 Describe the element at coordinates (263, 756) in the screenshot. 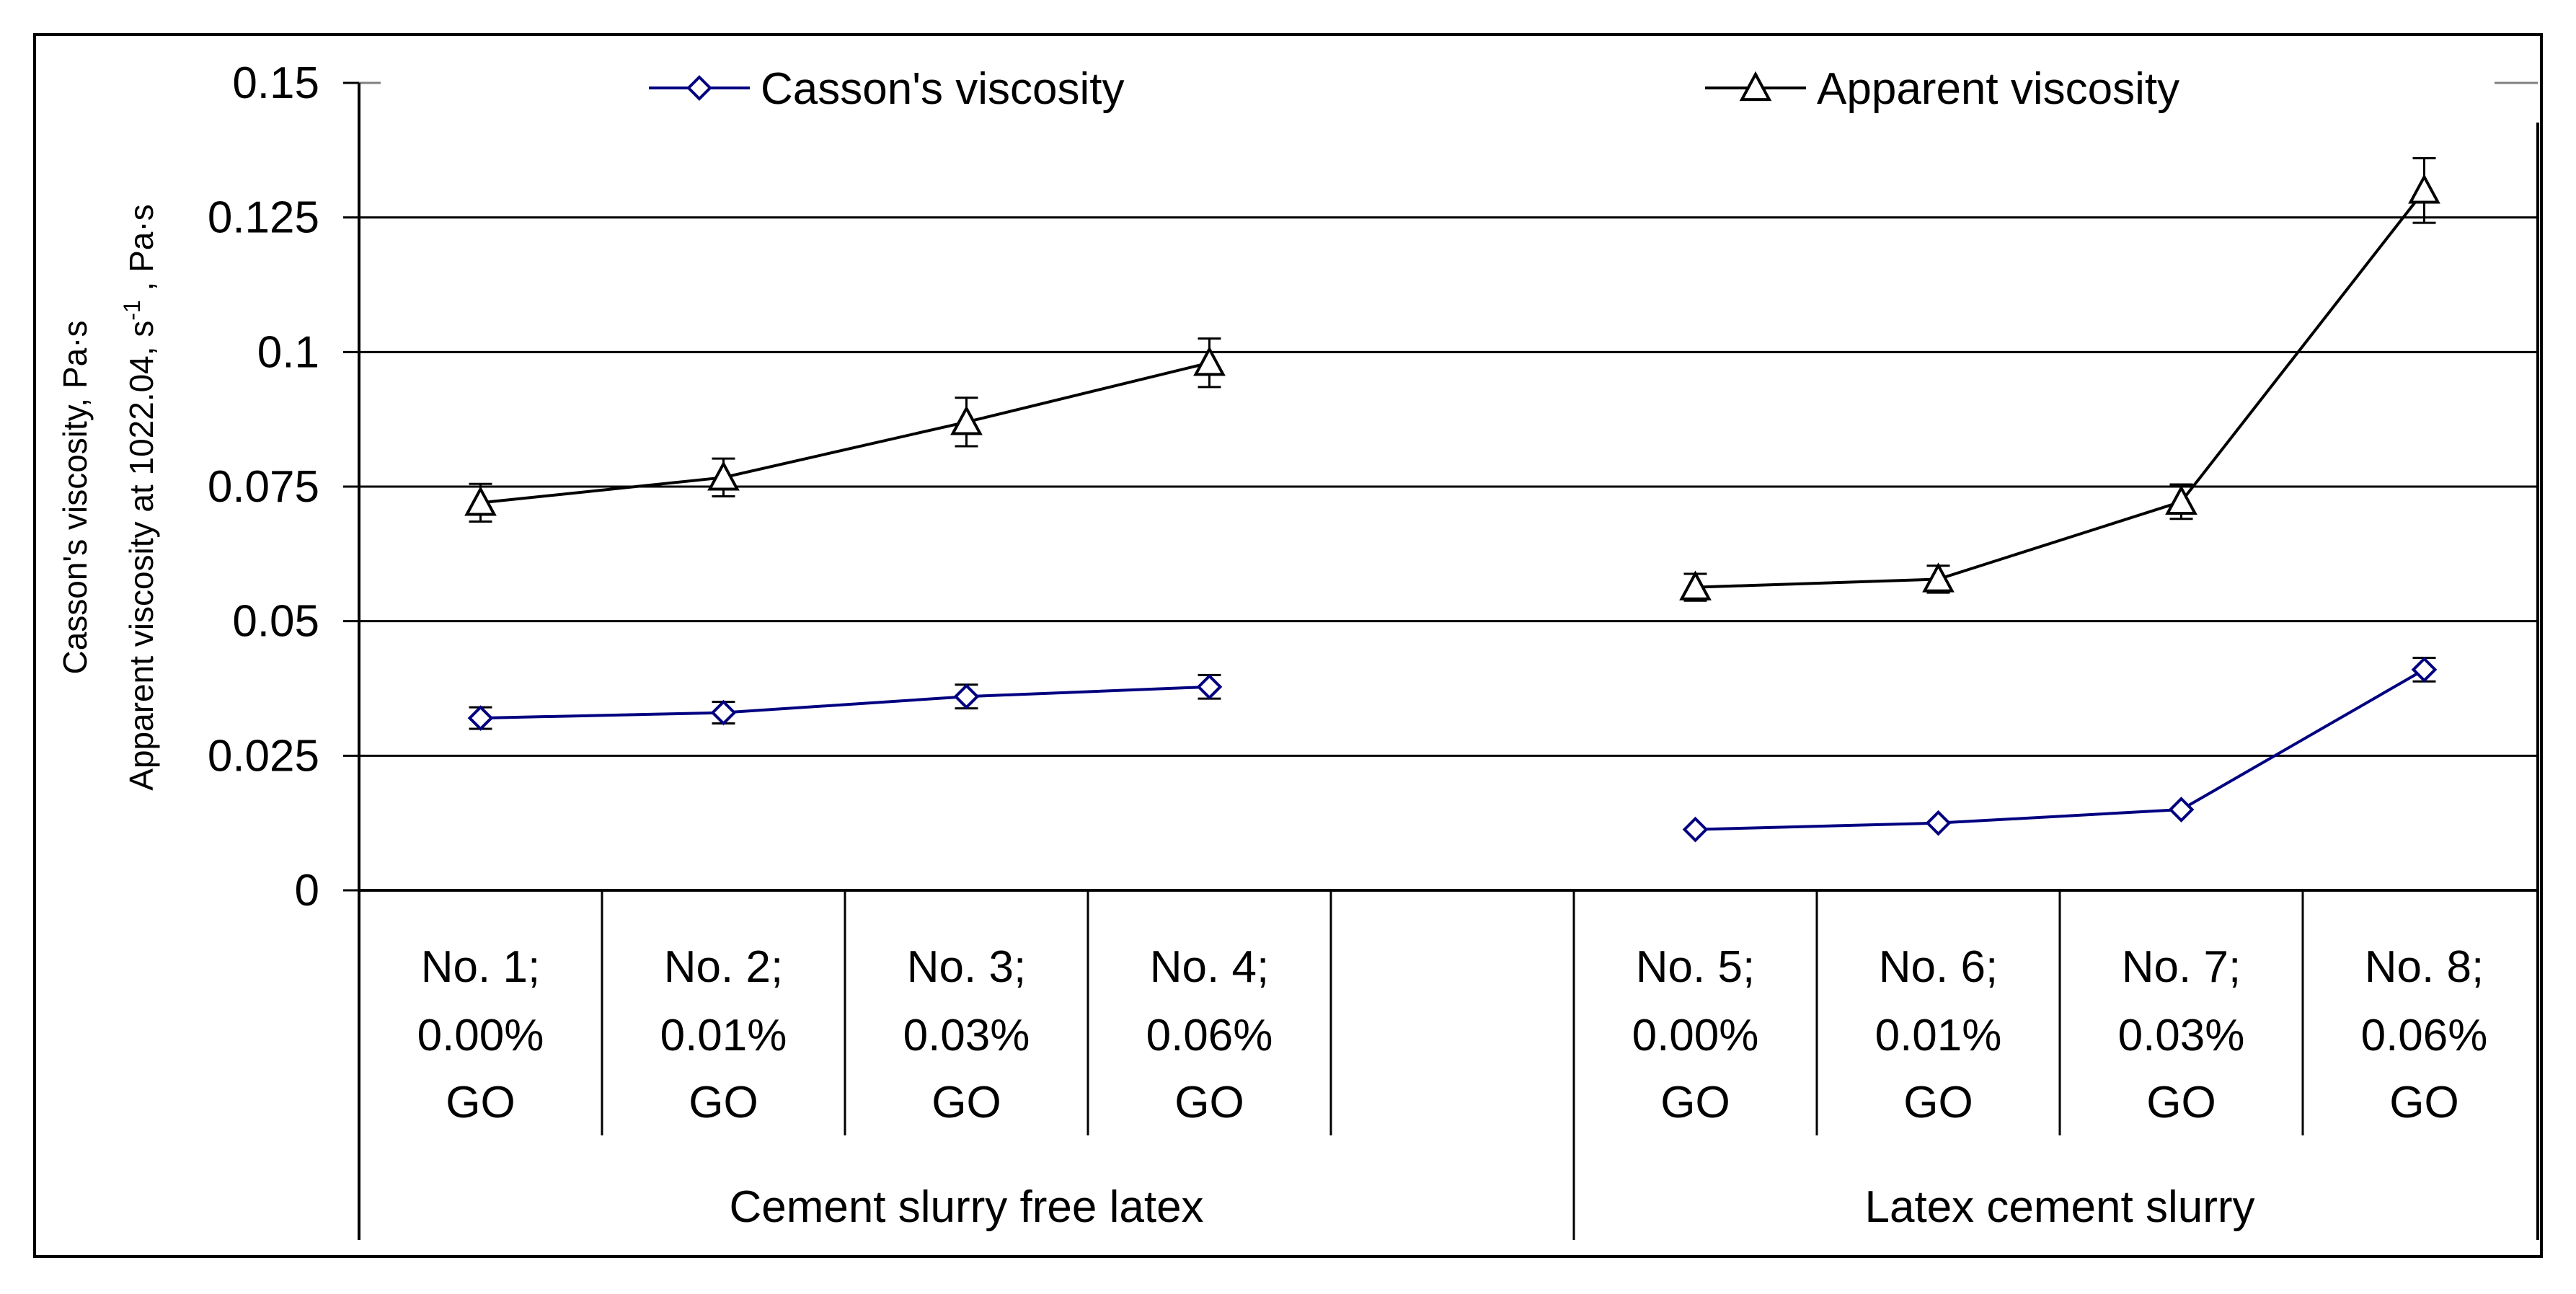

I see `y-tick-label: 0.025` at that location.